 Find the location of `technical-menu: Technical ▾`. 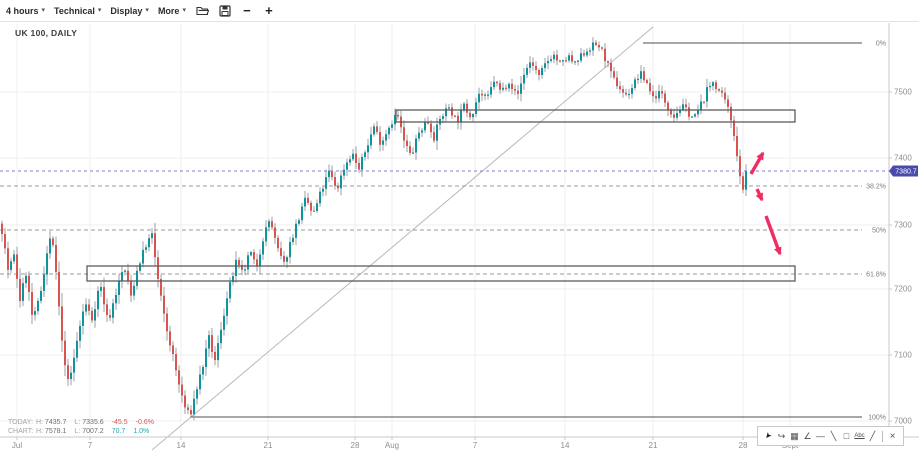

technical-menu: Technical ▾ is located at coordinates (78, 10).